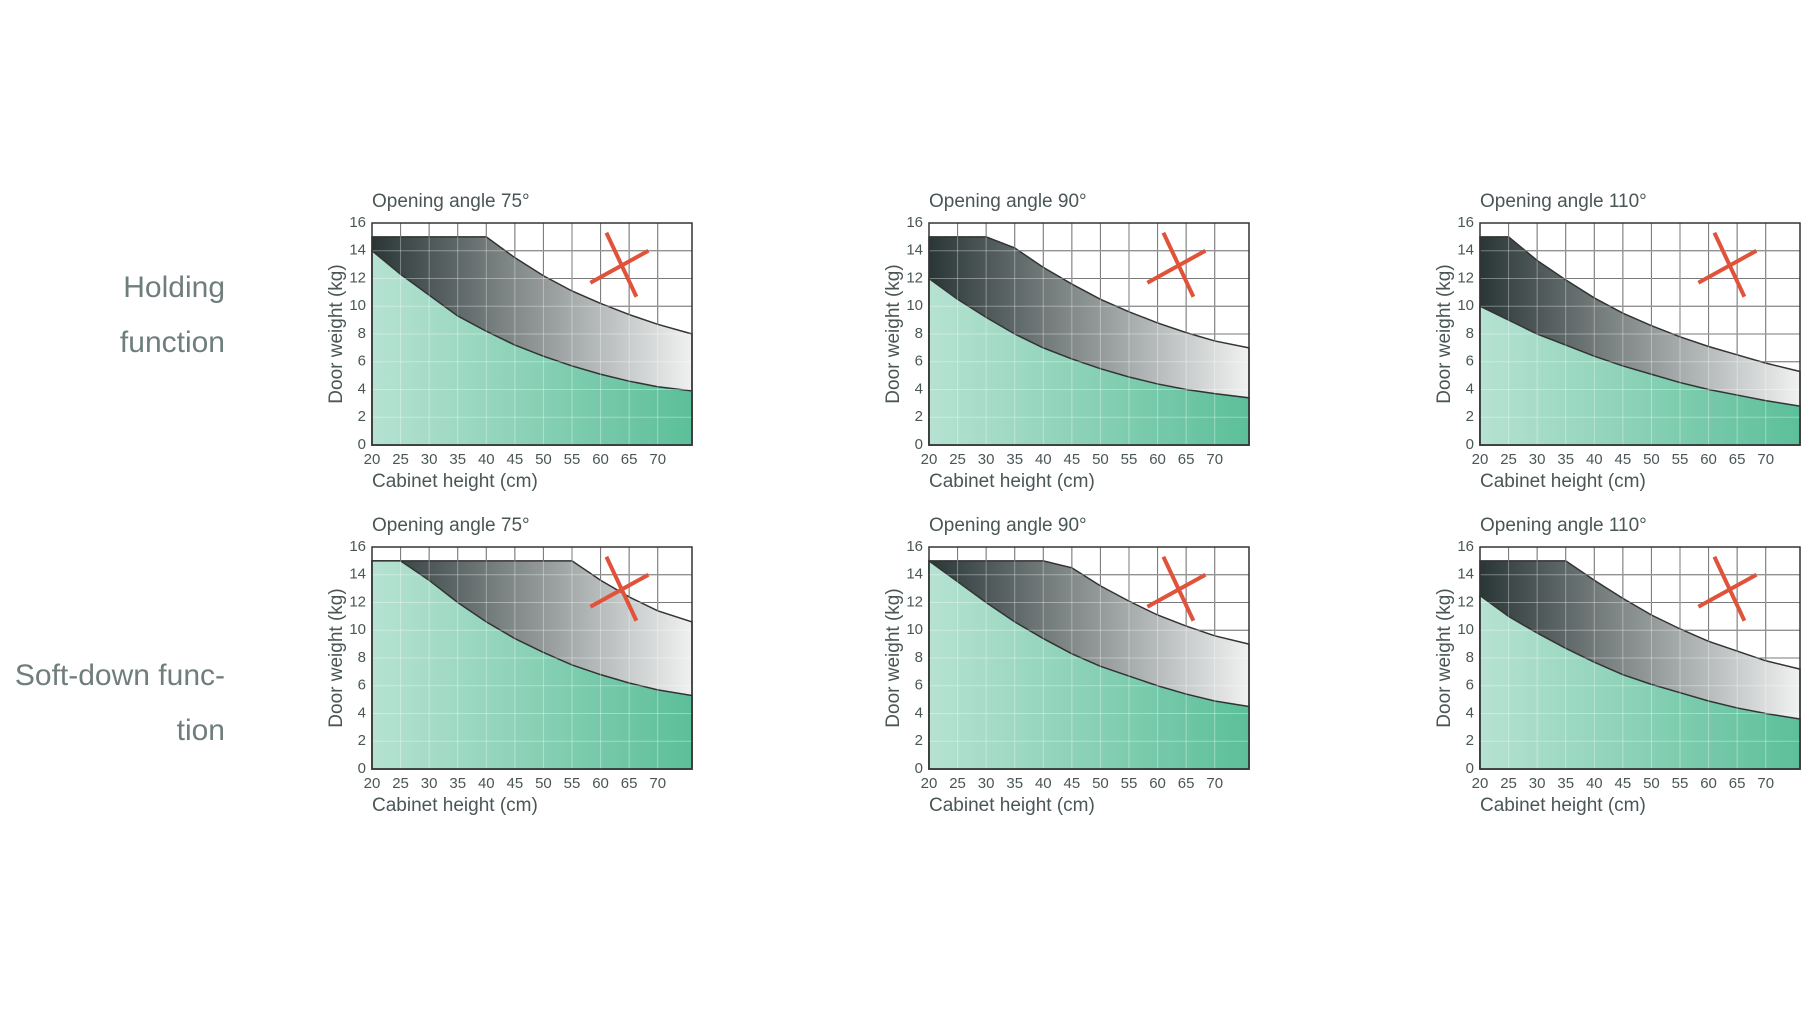  I want to click on chart-title: Opening angle 110°, so click(1563, 525).